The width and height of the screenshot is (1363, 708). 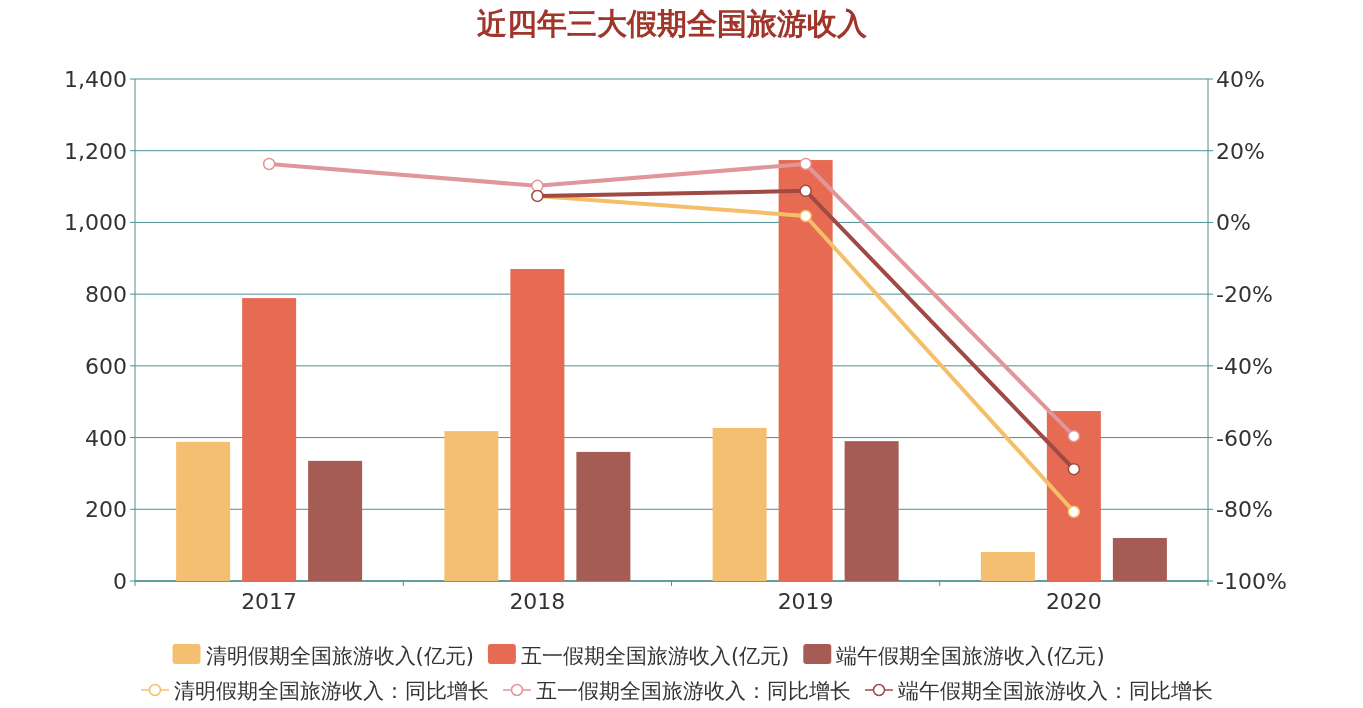 What do you see at coordinates (120, 581) in the screenshot?
I see `y-tick-label: 0` at bounding box center [120, 581].